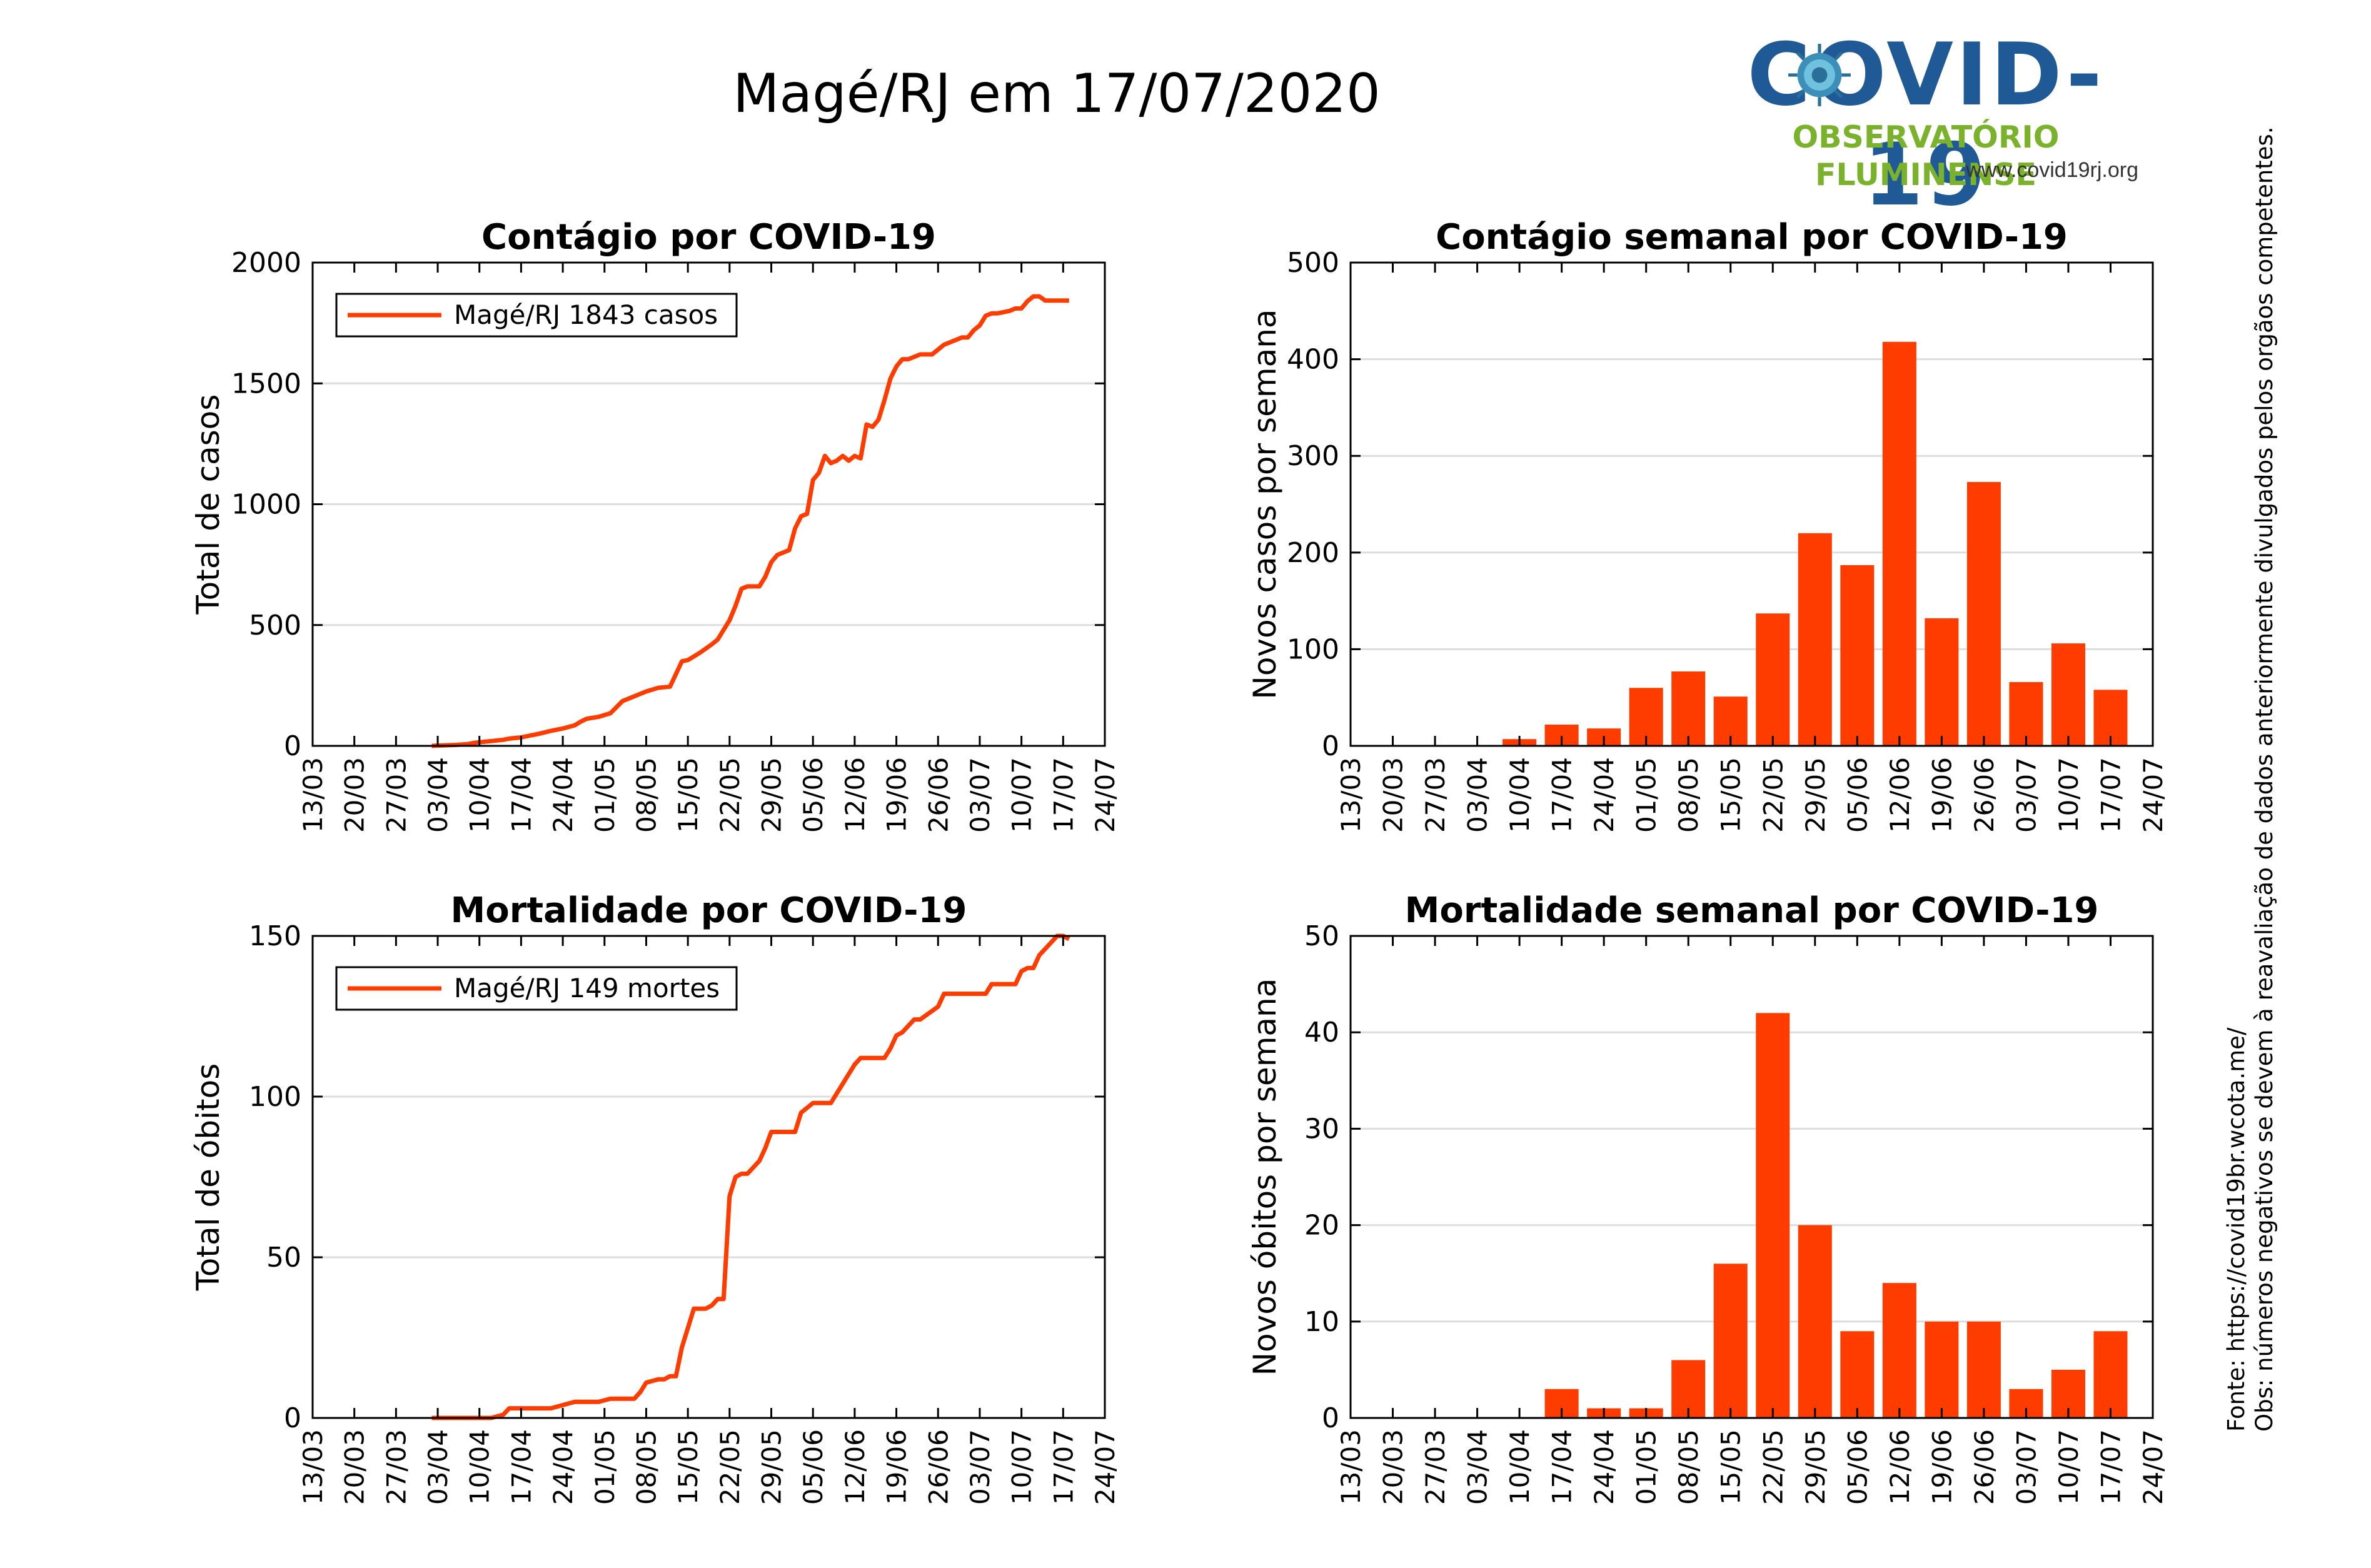 The height and width of the screenshot is (1568, 2371). What do you see at coordinates (208, 505) in the screenshot?
I see `y-axis-label: Total de casos` at bounding box center [208, 505].